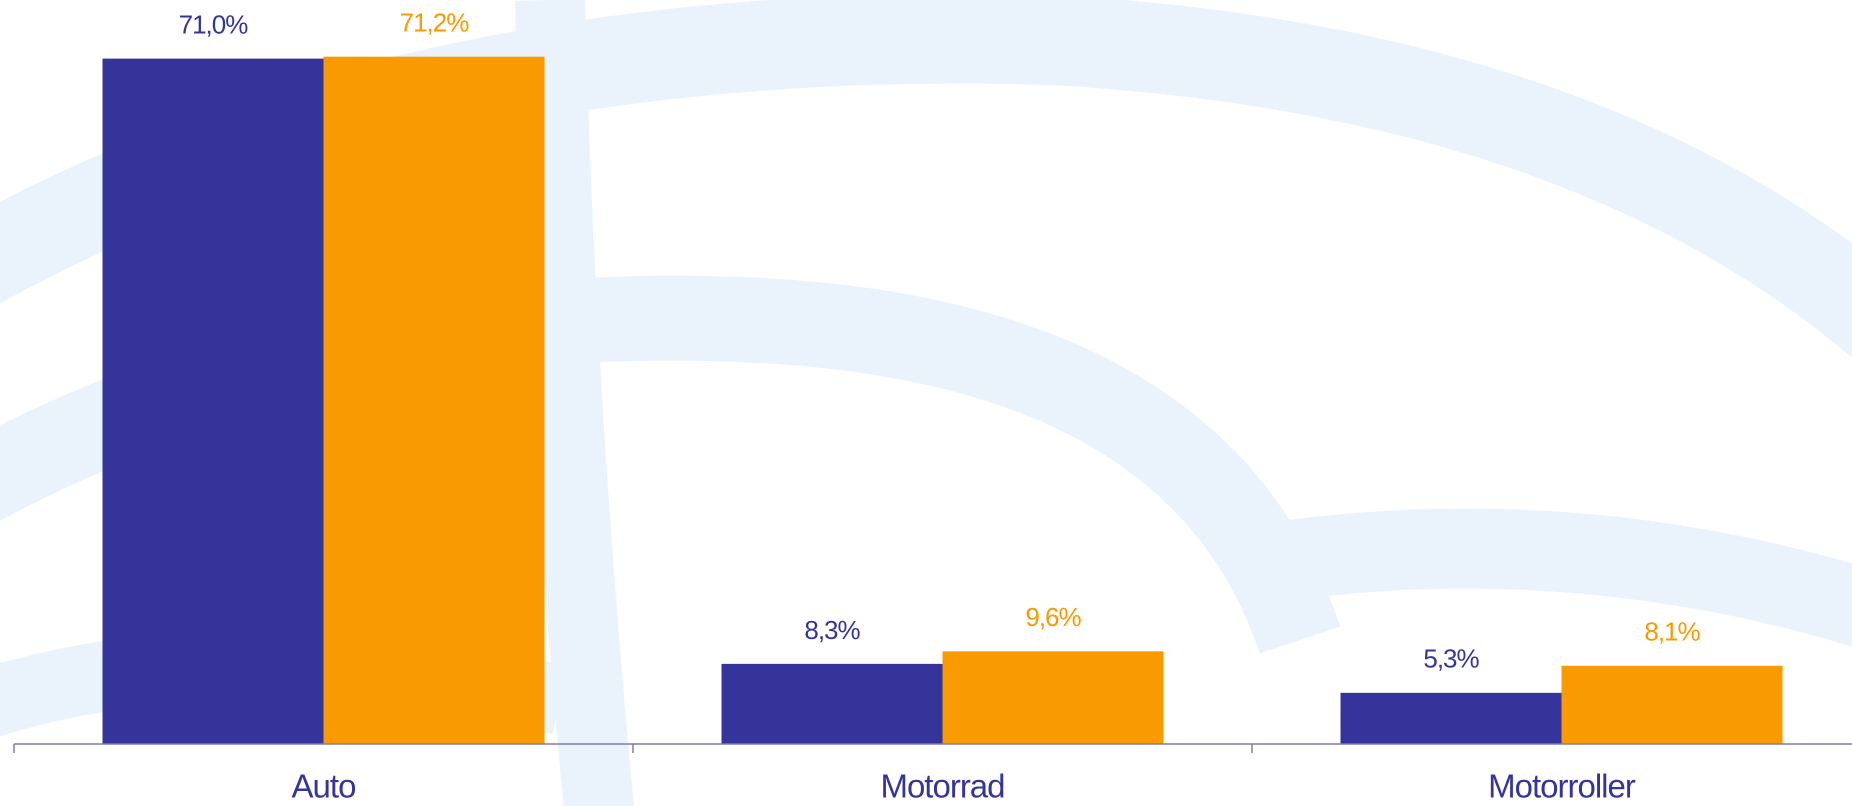  What do you see at coordinates (1053, 617) in the screenshot?
I see `value-label: 9,6%` at bounding box center [1053, 617].